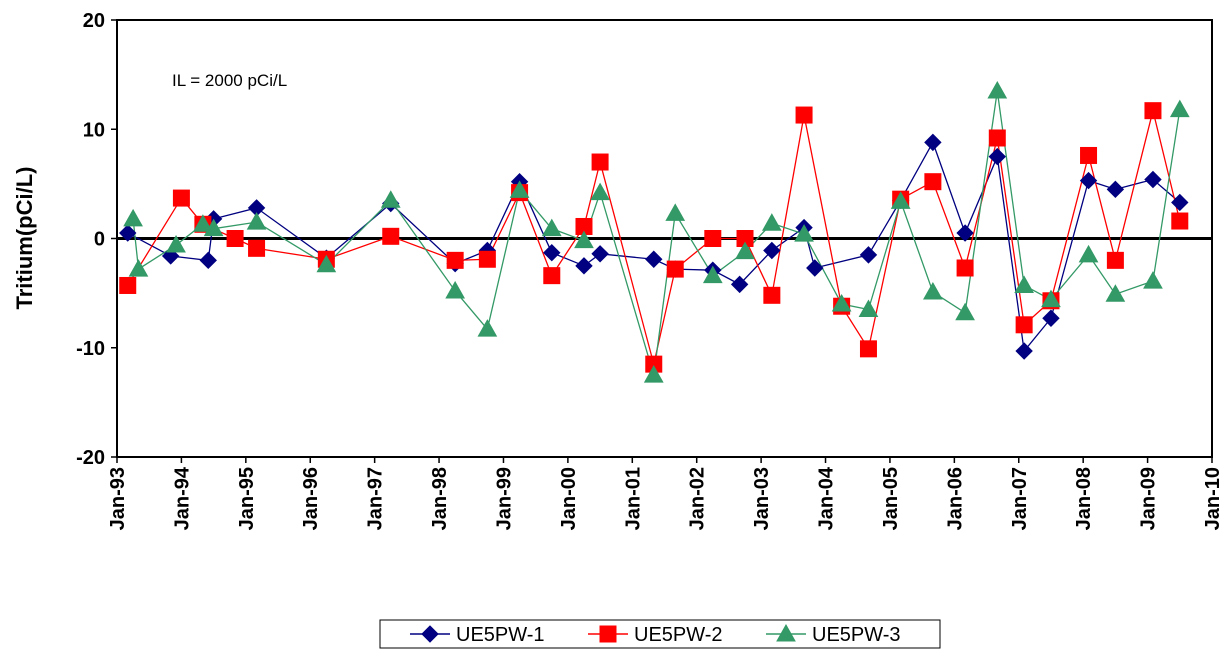  Describe the element at coordinates (569, 498) in the screenshot. I see `x-tick-label: Jan-00` at that location.